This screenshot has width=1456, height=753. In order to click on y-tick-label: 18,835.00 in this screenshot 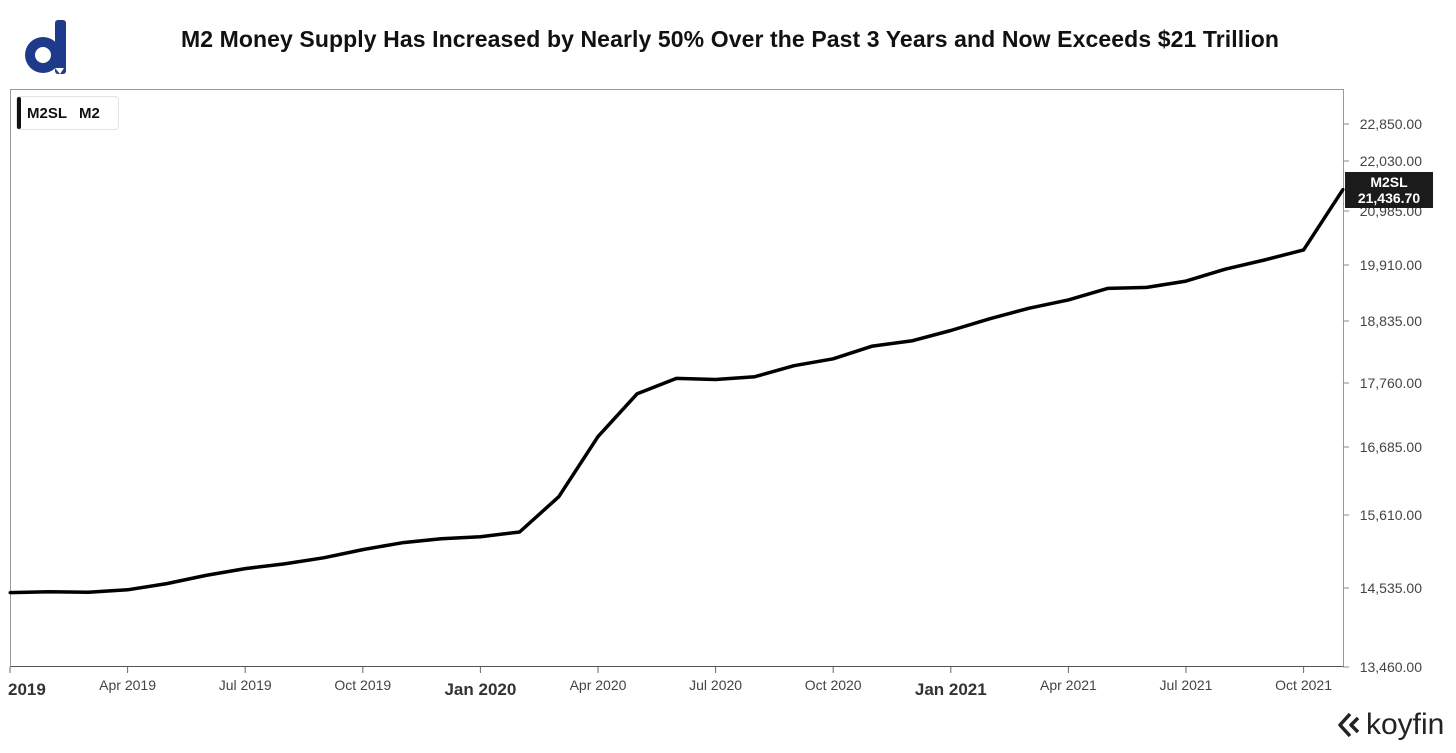, I will do `click(1391, 321)`.